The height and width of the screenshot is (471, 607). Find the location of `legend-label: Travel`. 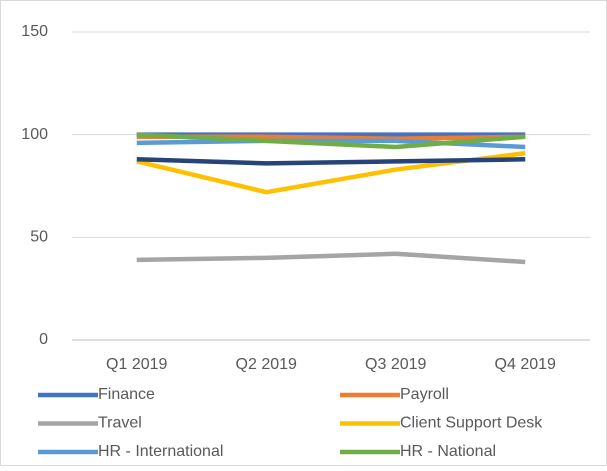

legend-label: Travel is located at coordinates (120, 423).